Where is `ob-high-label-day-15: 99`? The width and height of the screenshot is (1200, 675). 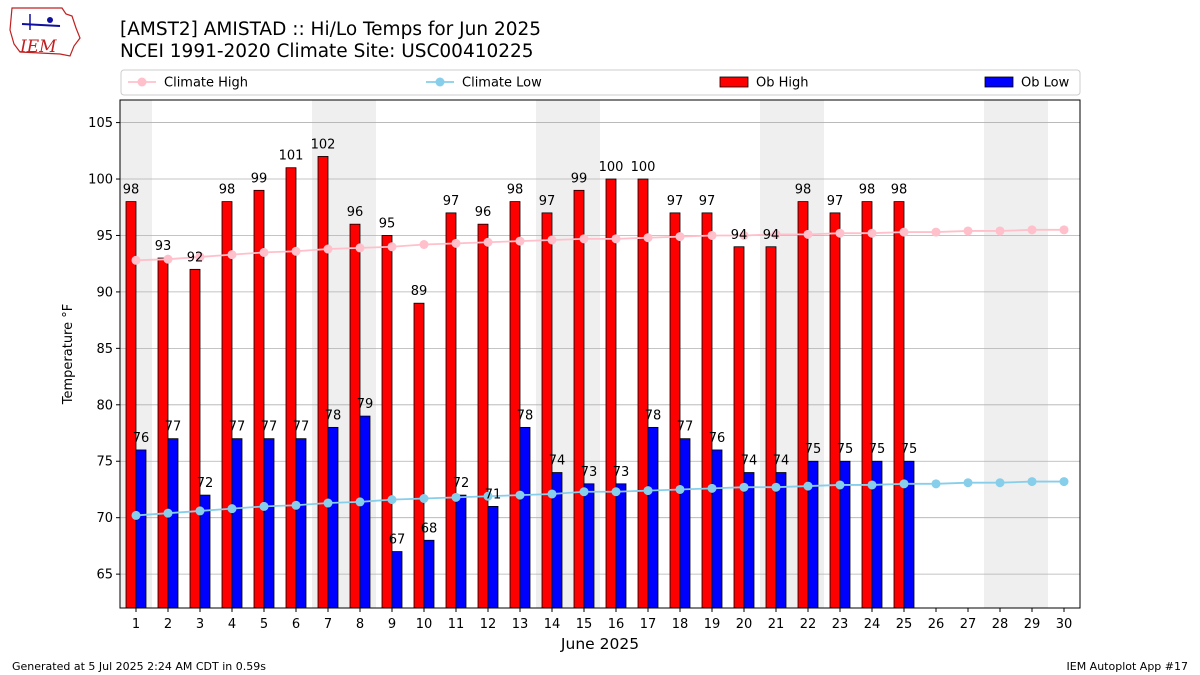 ob-high-label-day-15: 99 is located at coordinates (579, 178).